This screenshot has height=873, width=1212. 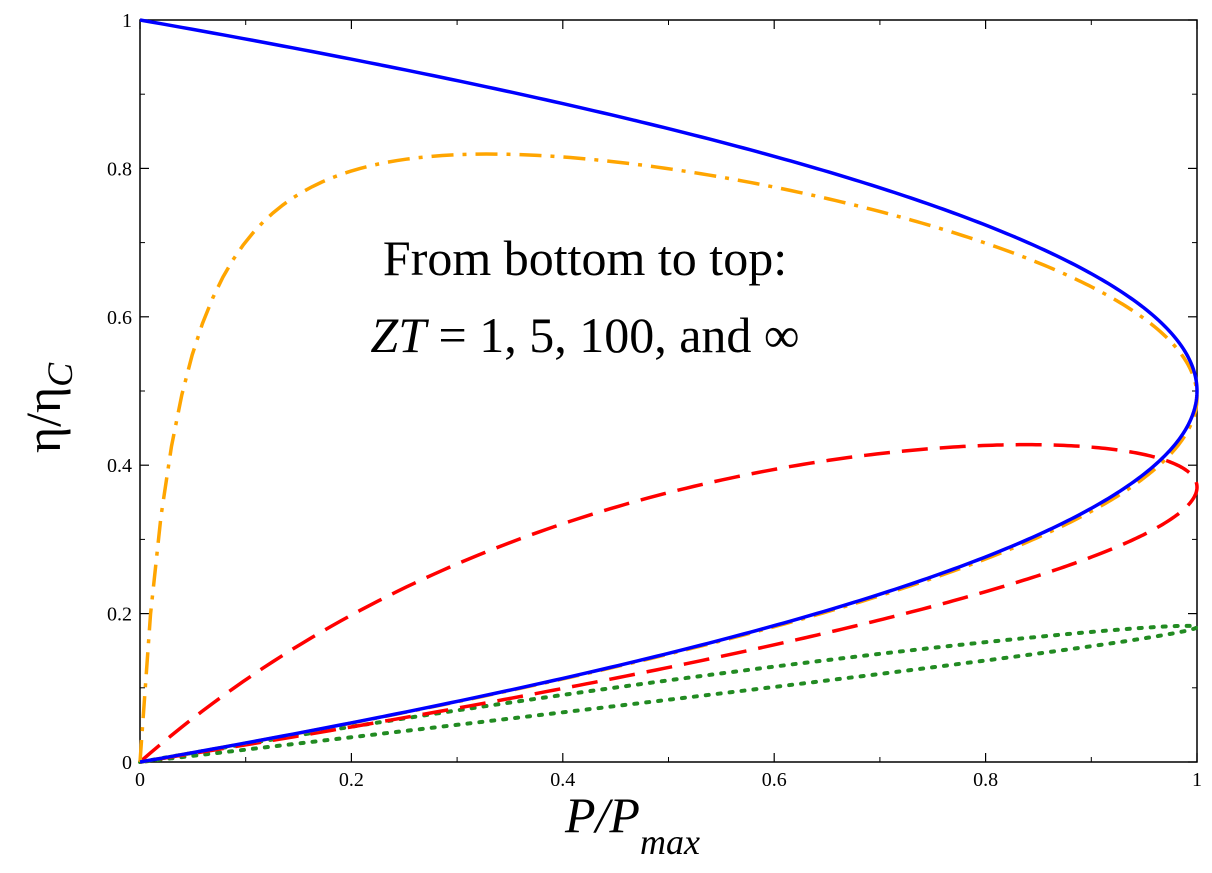 What do you see at coordinates (399, 335) in the screenshot?
I see `annotation-variable: ZT` at bounding box center [399, 335].